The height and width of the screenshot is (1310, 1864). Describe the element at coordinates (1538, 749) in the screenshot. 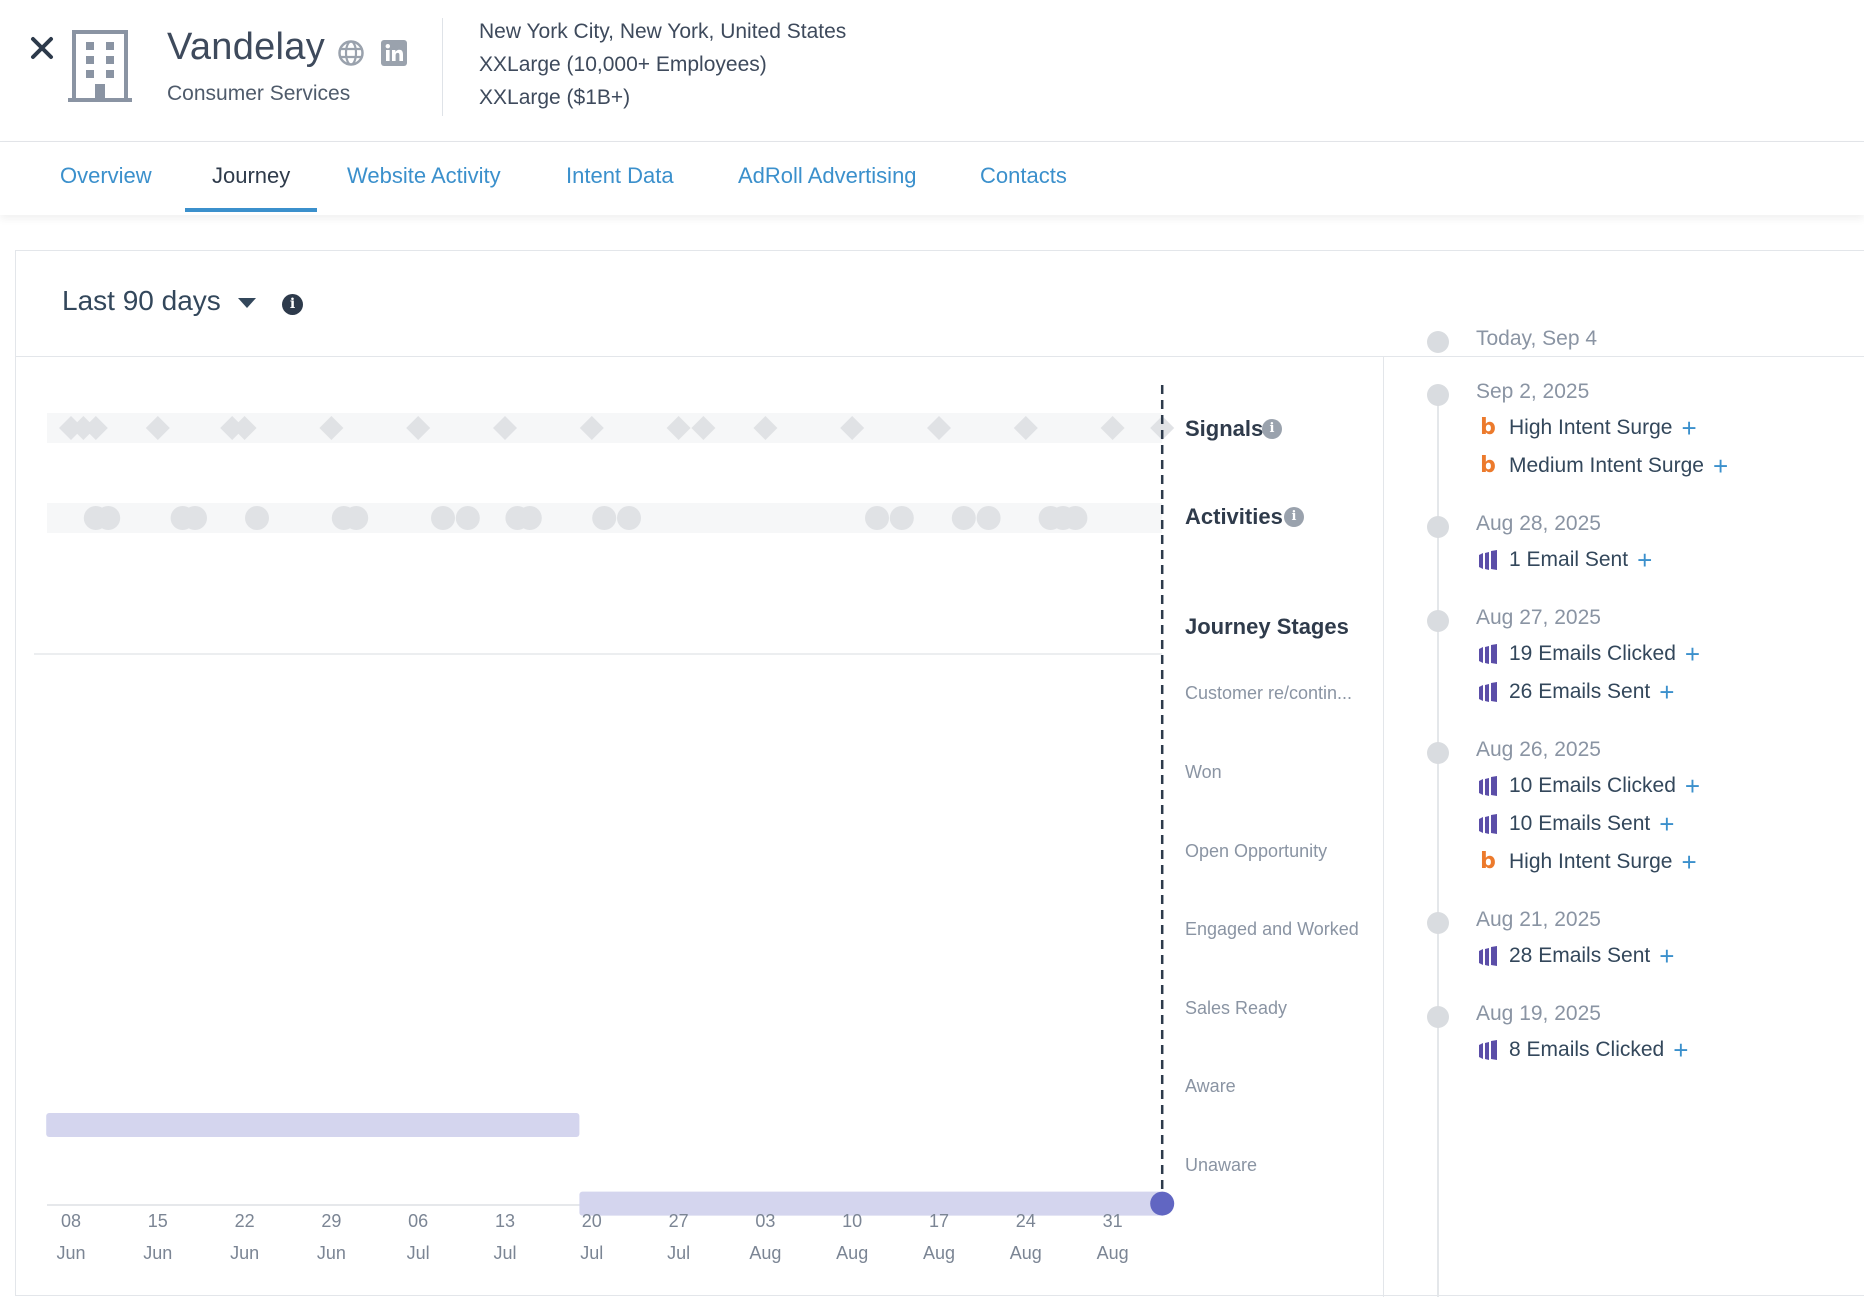

I see `timeline-date: Aug 26, 2025` at that location.